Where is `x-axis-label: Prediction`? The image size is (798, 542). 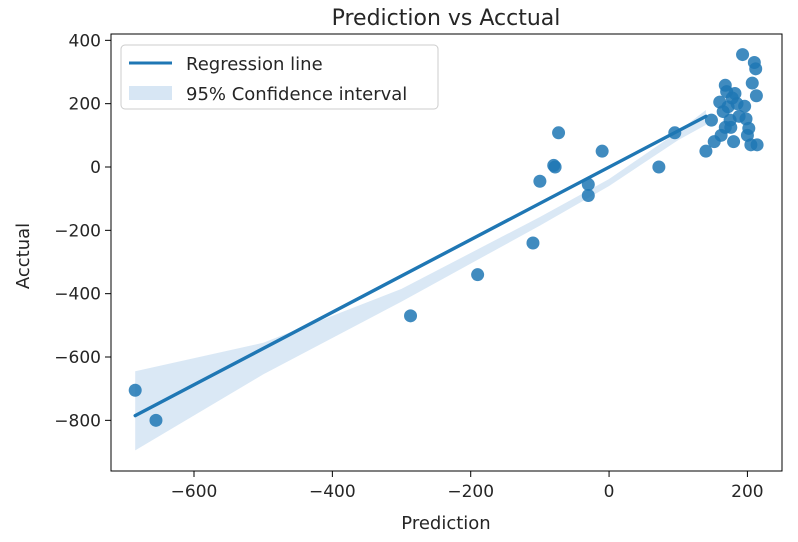 x-axis-label: Prediction is located at coordinates (445, 523).